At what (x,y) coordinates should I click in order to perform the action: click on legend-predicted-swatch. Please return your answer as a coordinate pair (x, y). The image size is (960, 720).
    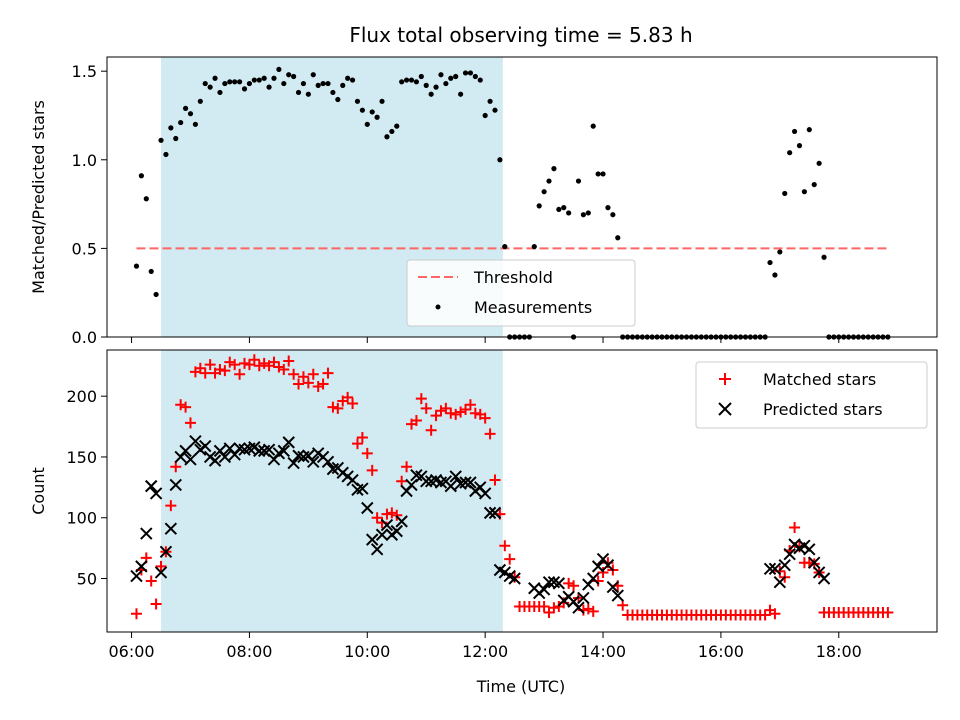
    Looking at the image, I should click on (725, 409).